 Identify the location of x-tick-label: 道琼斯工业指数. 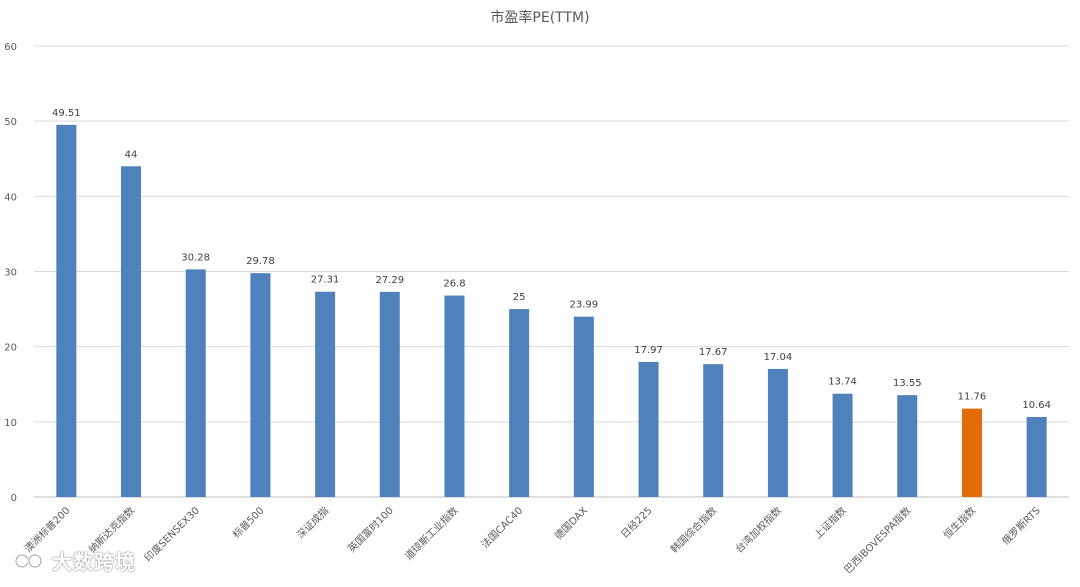
(431, 533).